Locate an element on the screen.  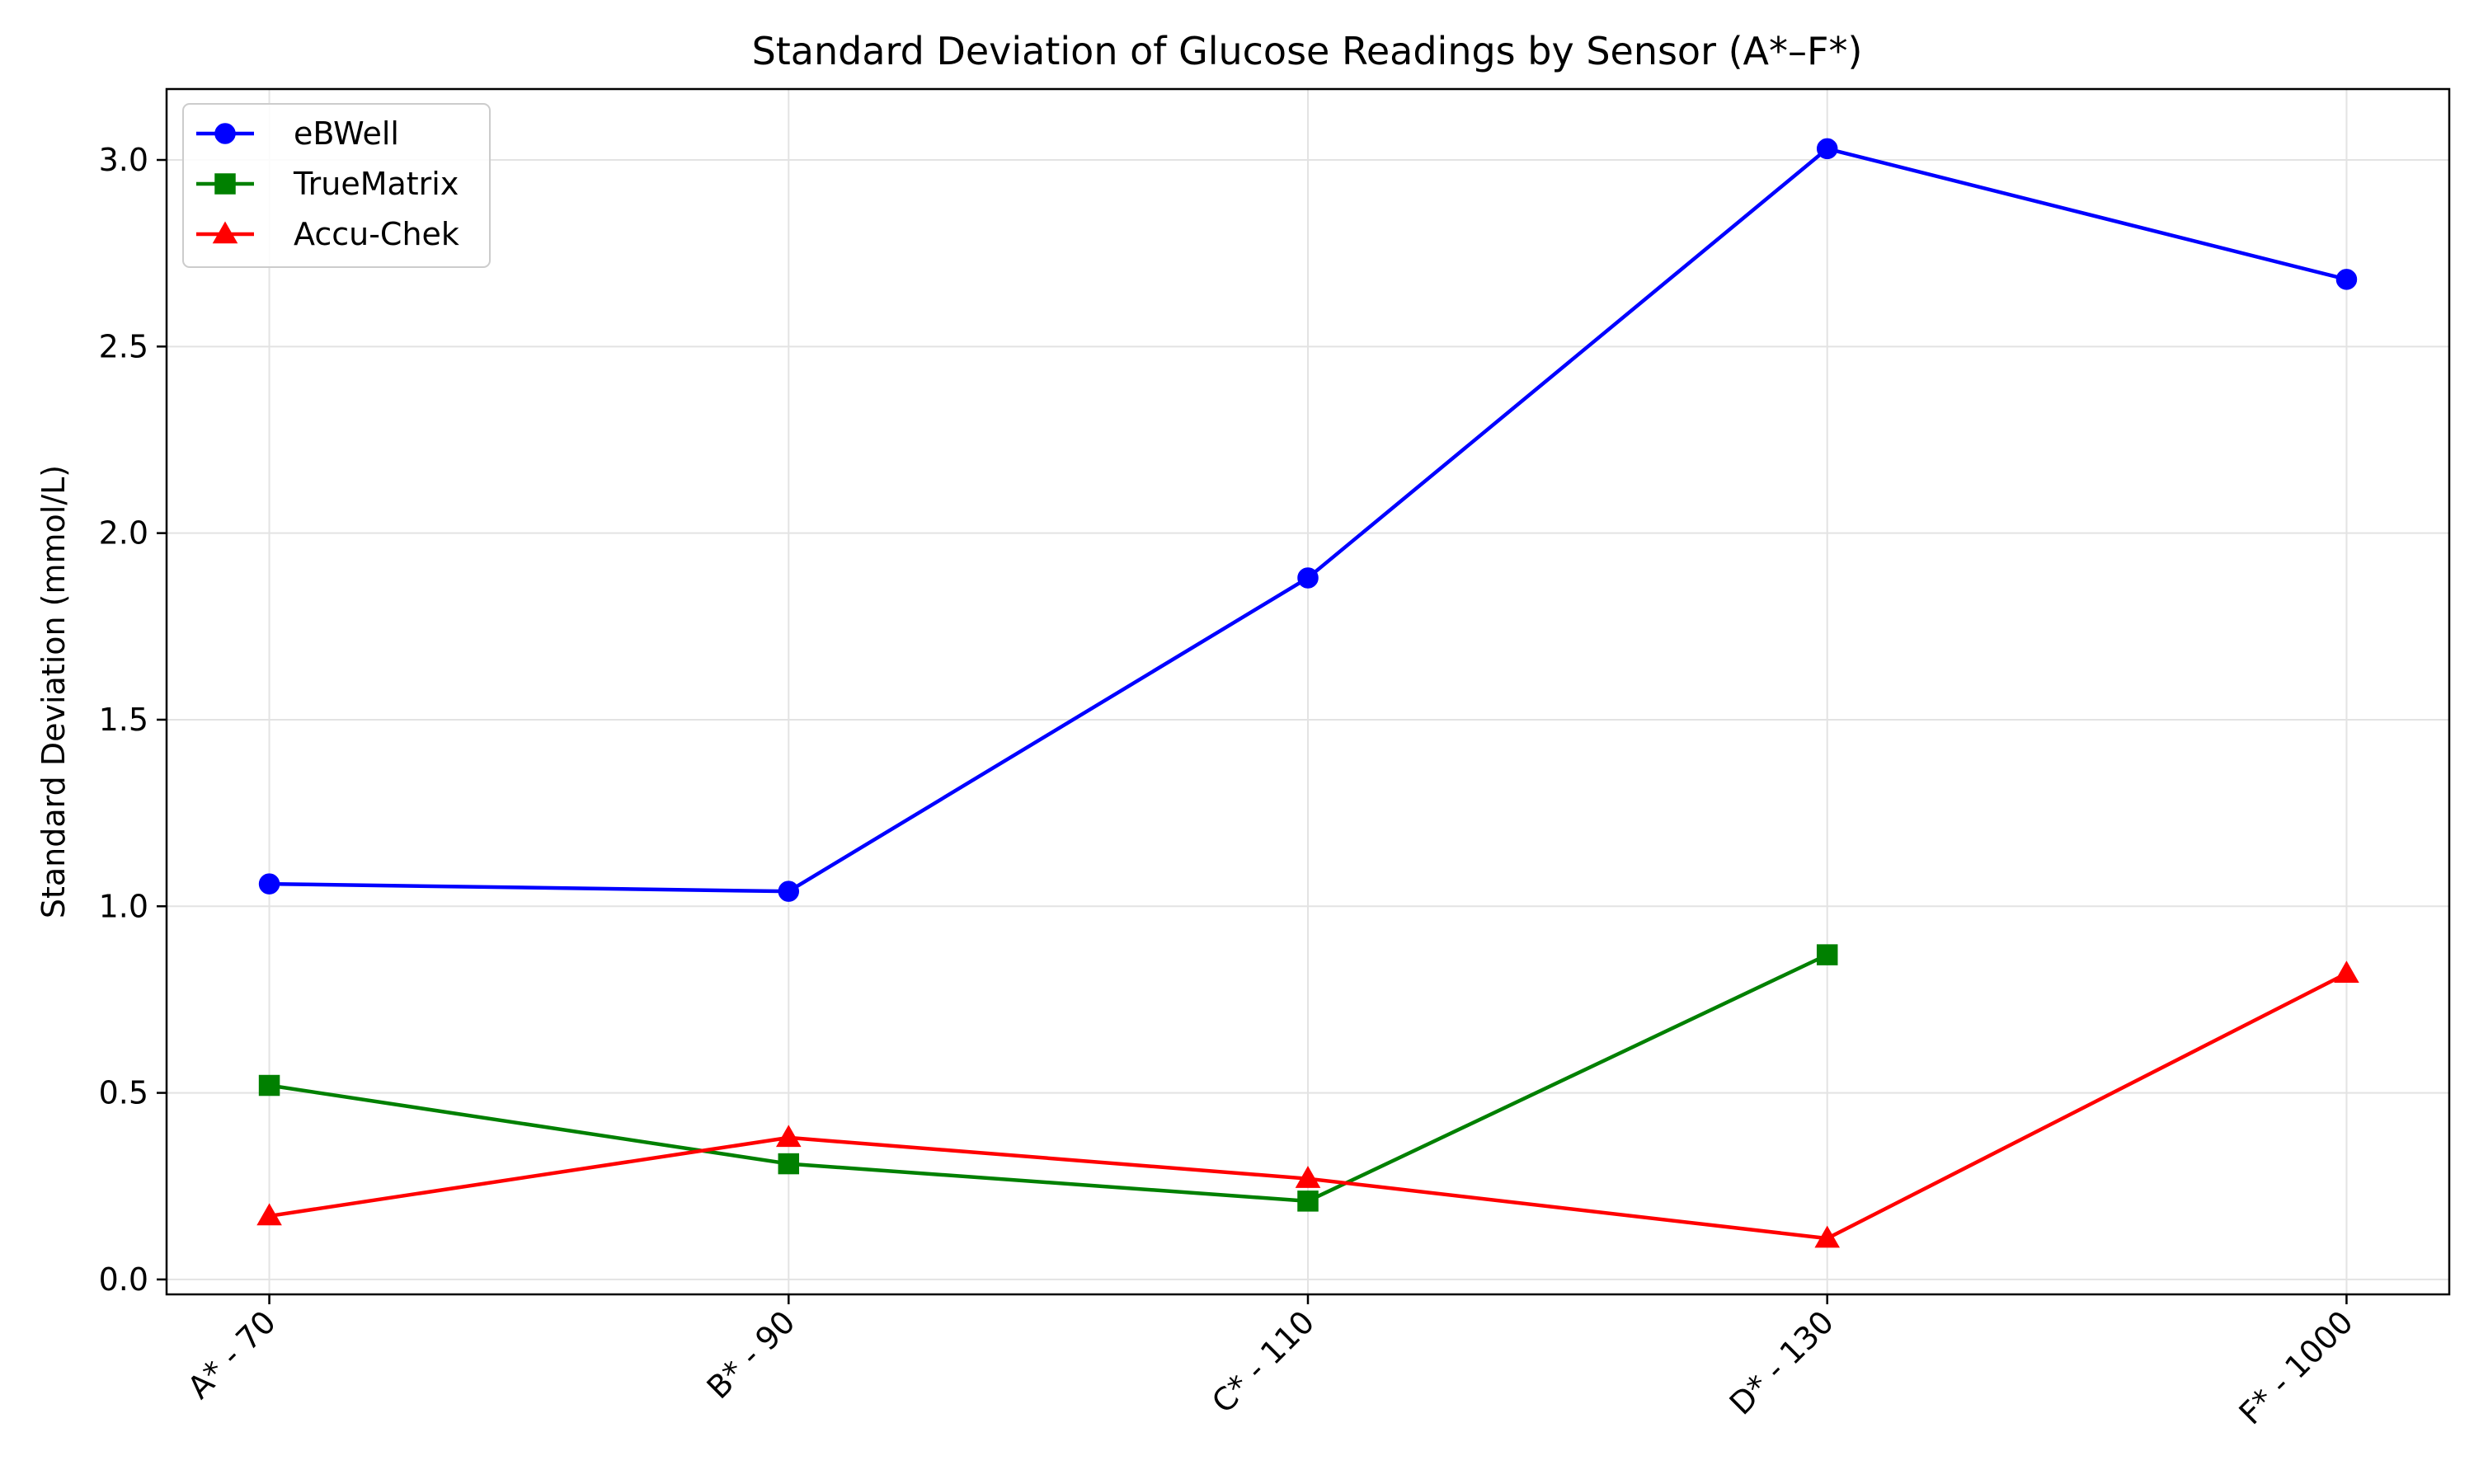
legend-item-ebwell: eBWell is located at coordinates (297, 133).